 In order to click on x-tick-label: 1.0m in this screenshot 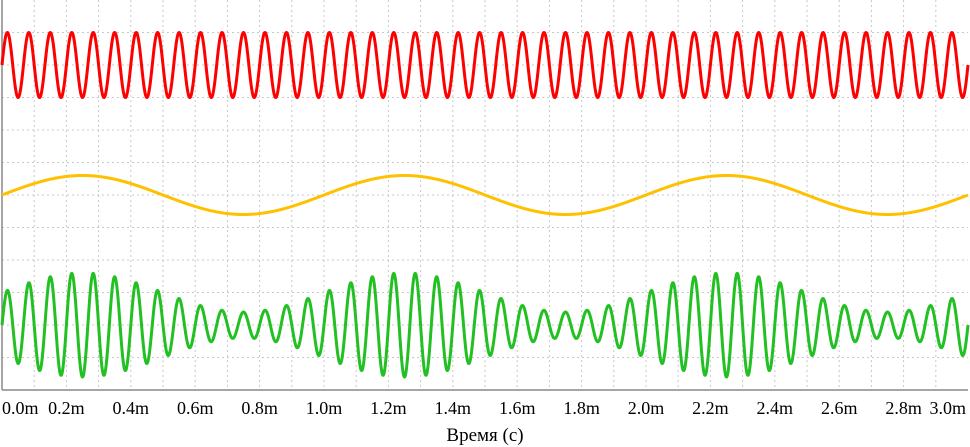, I will do `click(324, 408)`.